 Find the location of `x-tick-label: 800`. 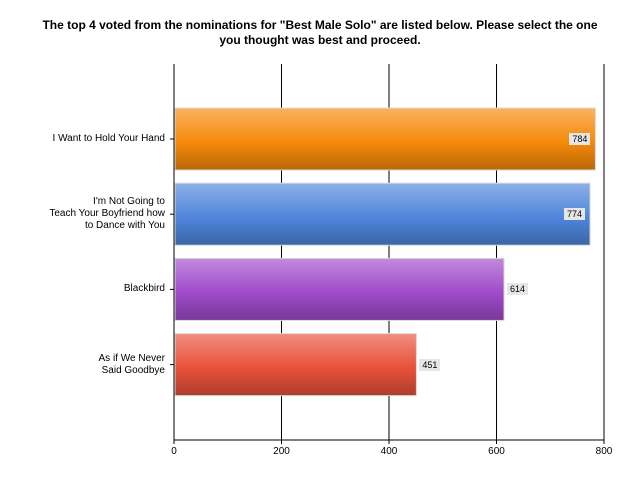

x-tick-label: 800 is located at coordinates (604, 451).